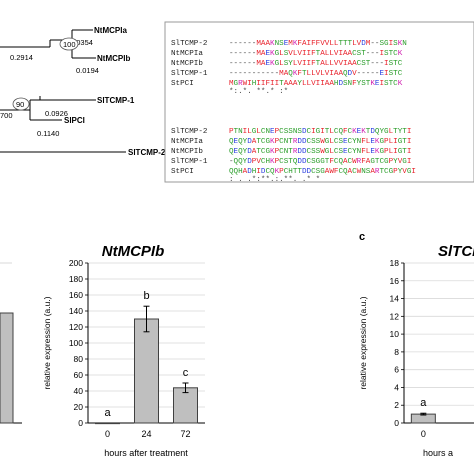 This screenshot has height=474, width=474. I want to click on significance-letter: c, so click(186, 373).